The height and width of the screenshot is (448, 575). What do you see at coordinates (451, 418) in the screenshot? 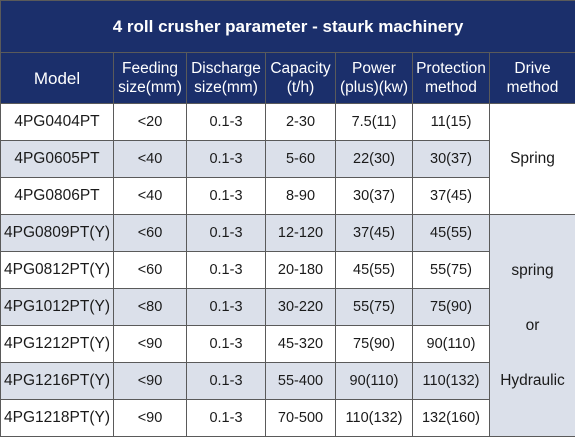
I see `cell-protection: 132(160)` at bounding box center [451, 418].